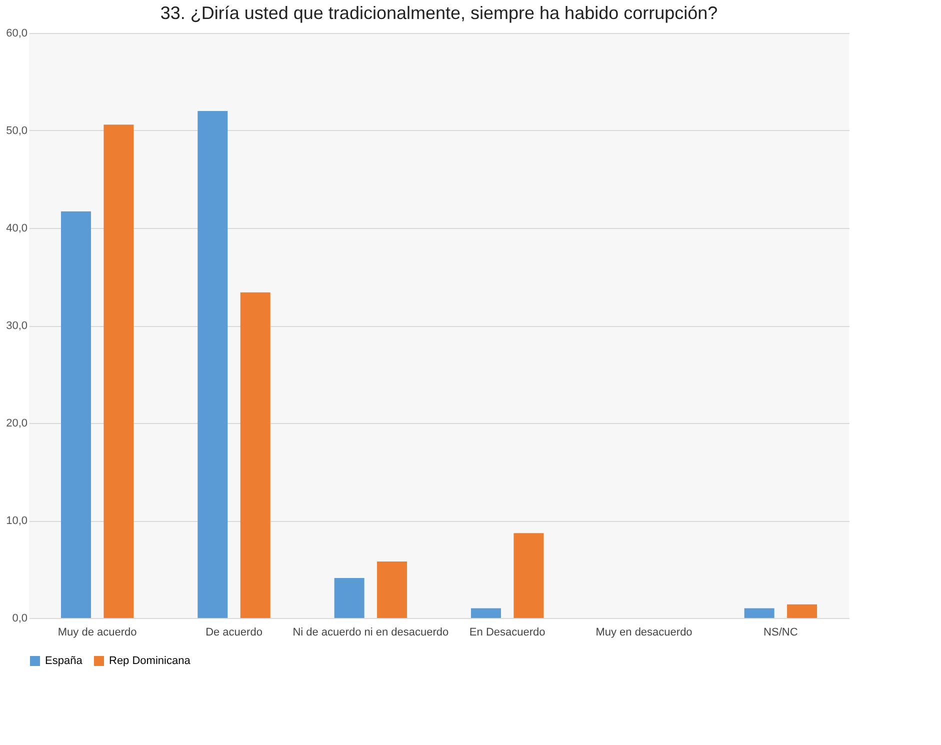  Describe the element at coordinates (439, 13) in the screenshot. I see `chart-title: 33. ¿Diría usted que tradicionalmente, siempre ha habido corrupción?` at that location.